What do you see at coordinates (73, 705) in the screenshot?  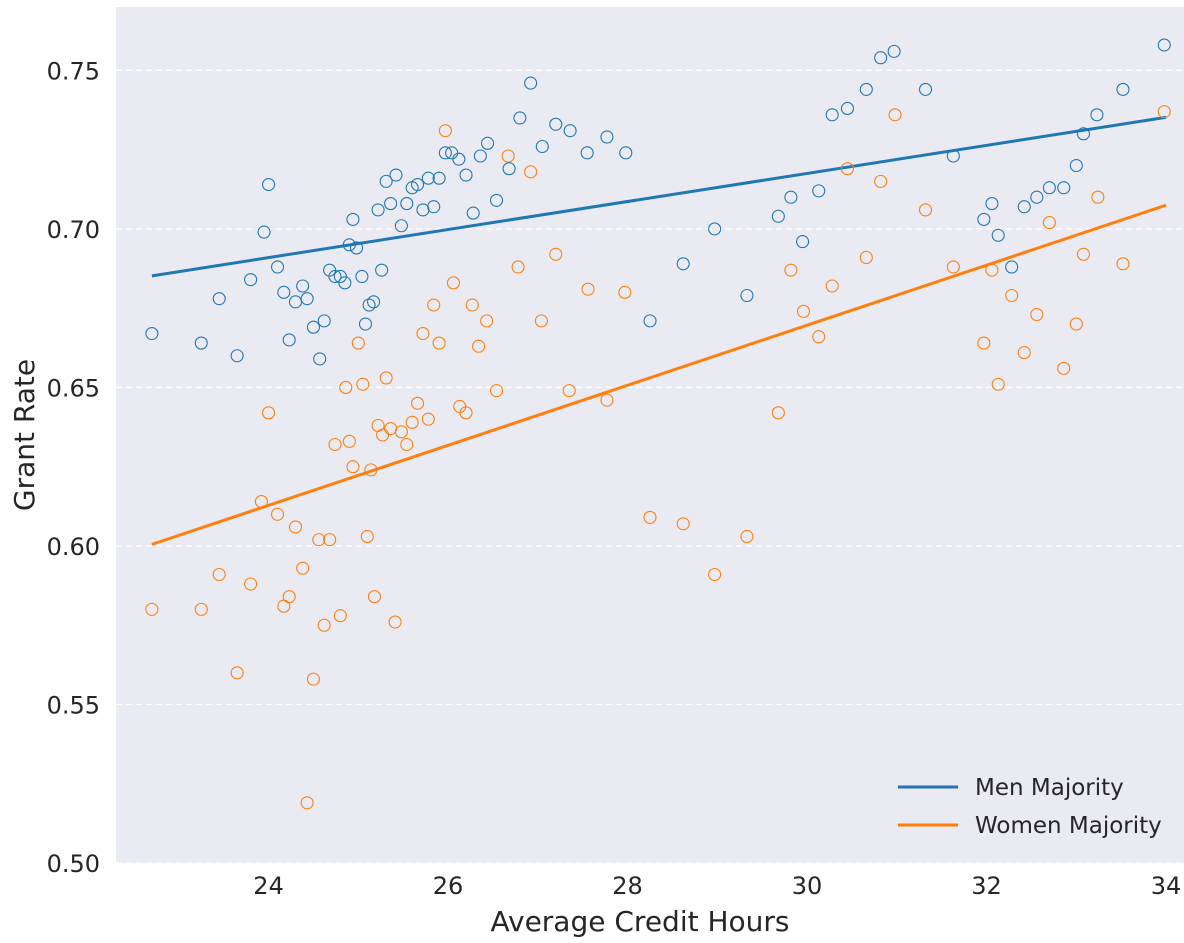 I see `y-tick-label: 0.55` at bounding box center [73, 705].